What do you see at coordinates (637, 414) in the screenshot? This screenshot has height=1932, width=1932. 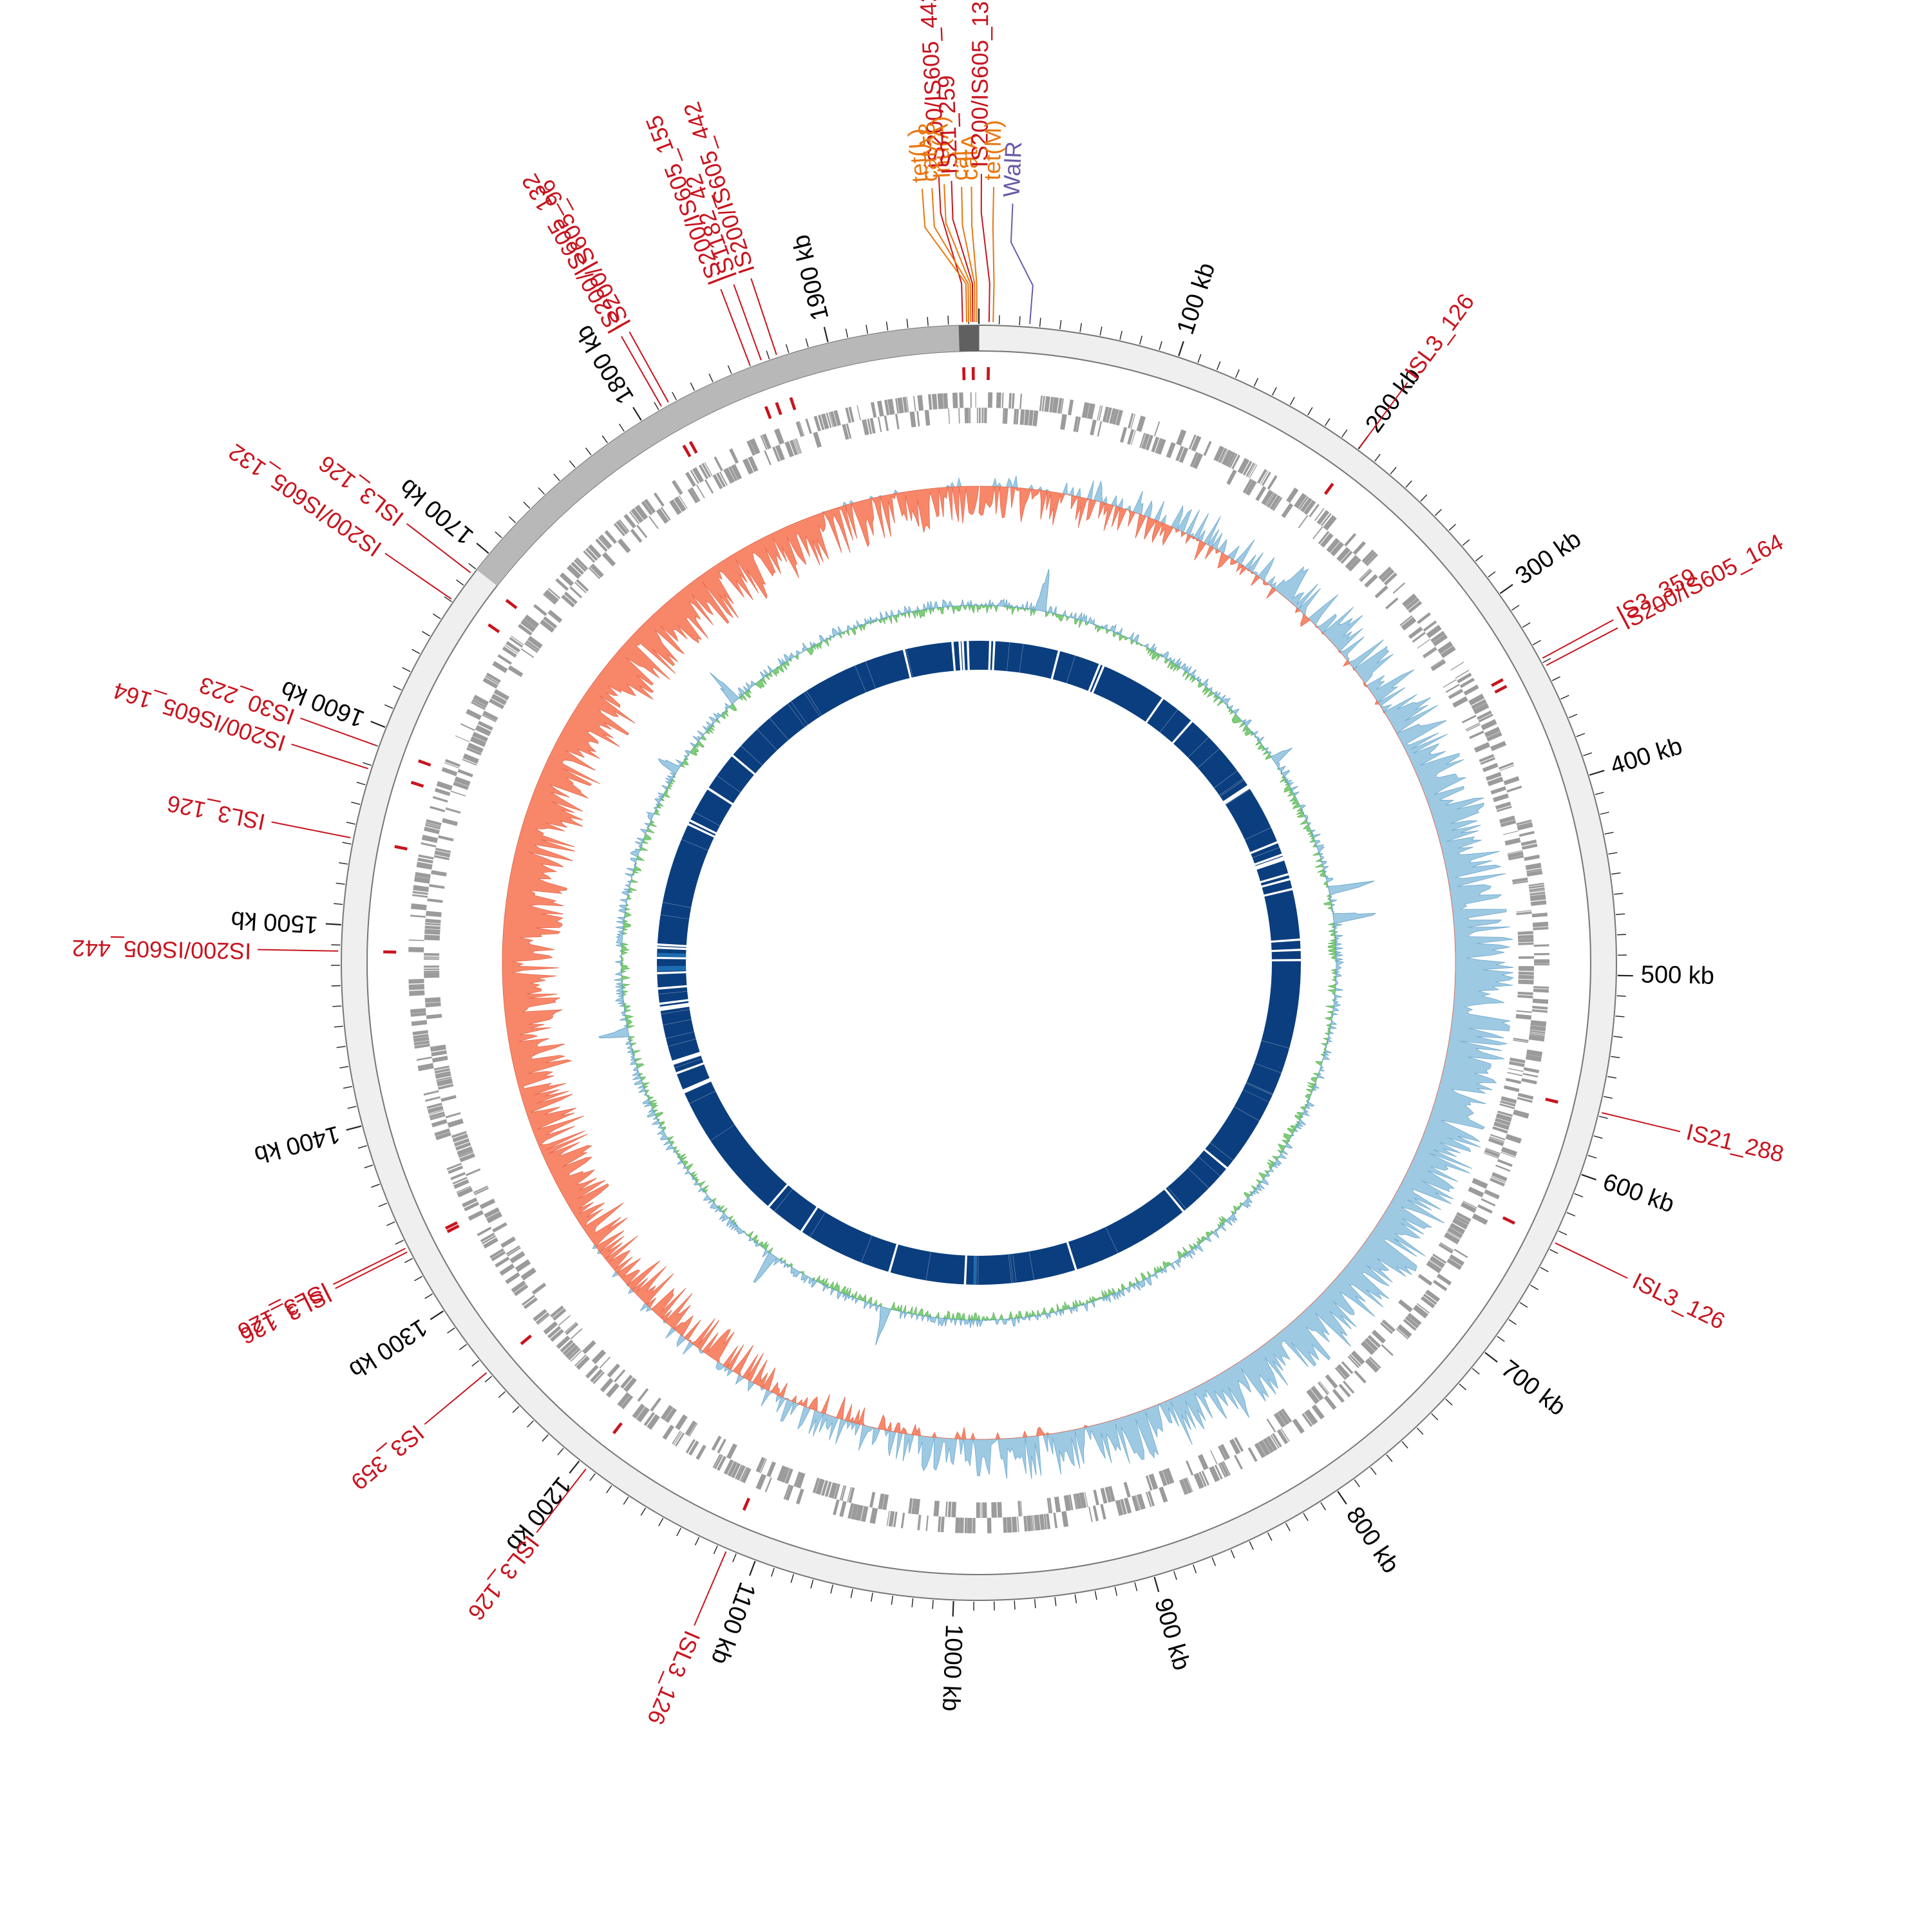 I see `major-tick` at bounding box center [637, 414].